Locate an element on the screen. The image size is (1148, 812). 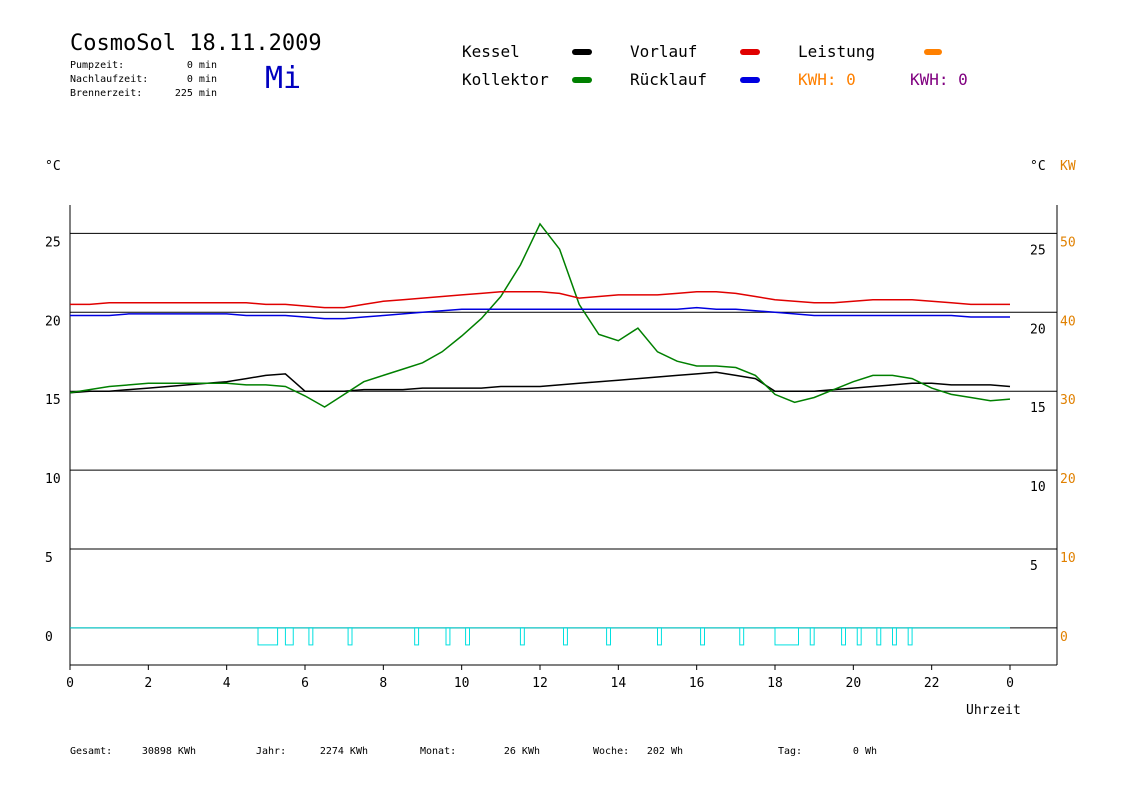
x-tick-label: 14 is located at coordinates (619, 683).